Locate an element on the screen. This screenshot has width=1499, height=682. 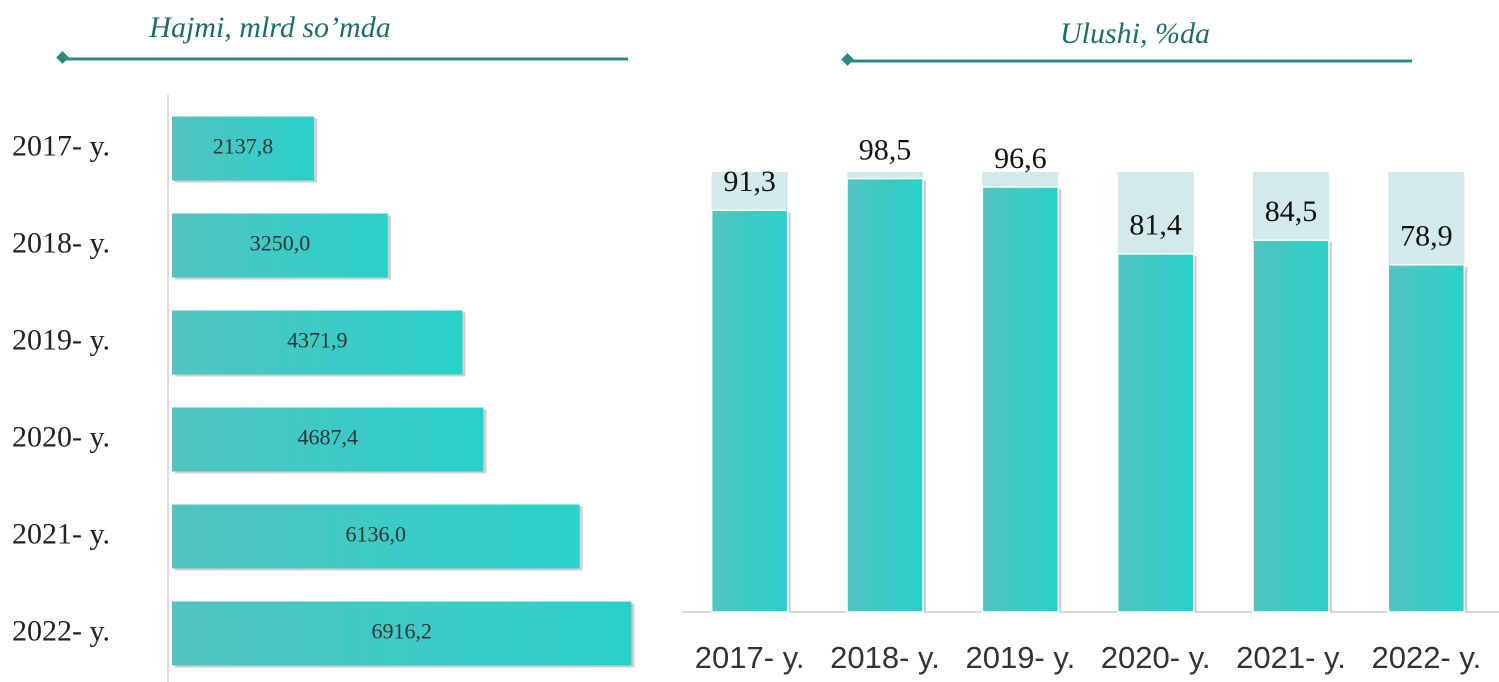
value-label: 81,4 is located at coordinates (1155, 225).